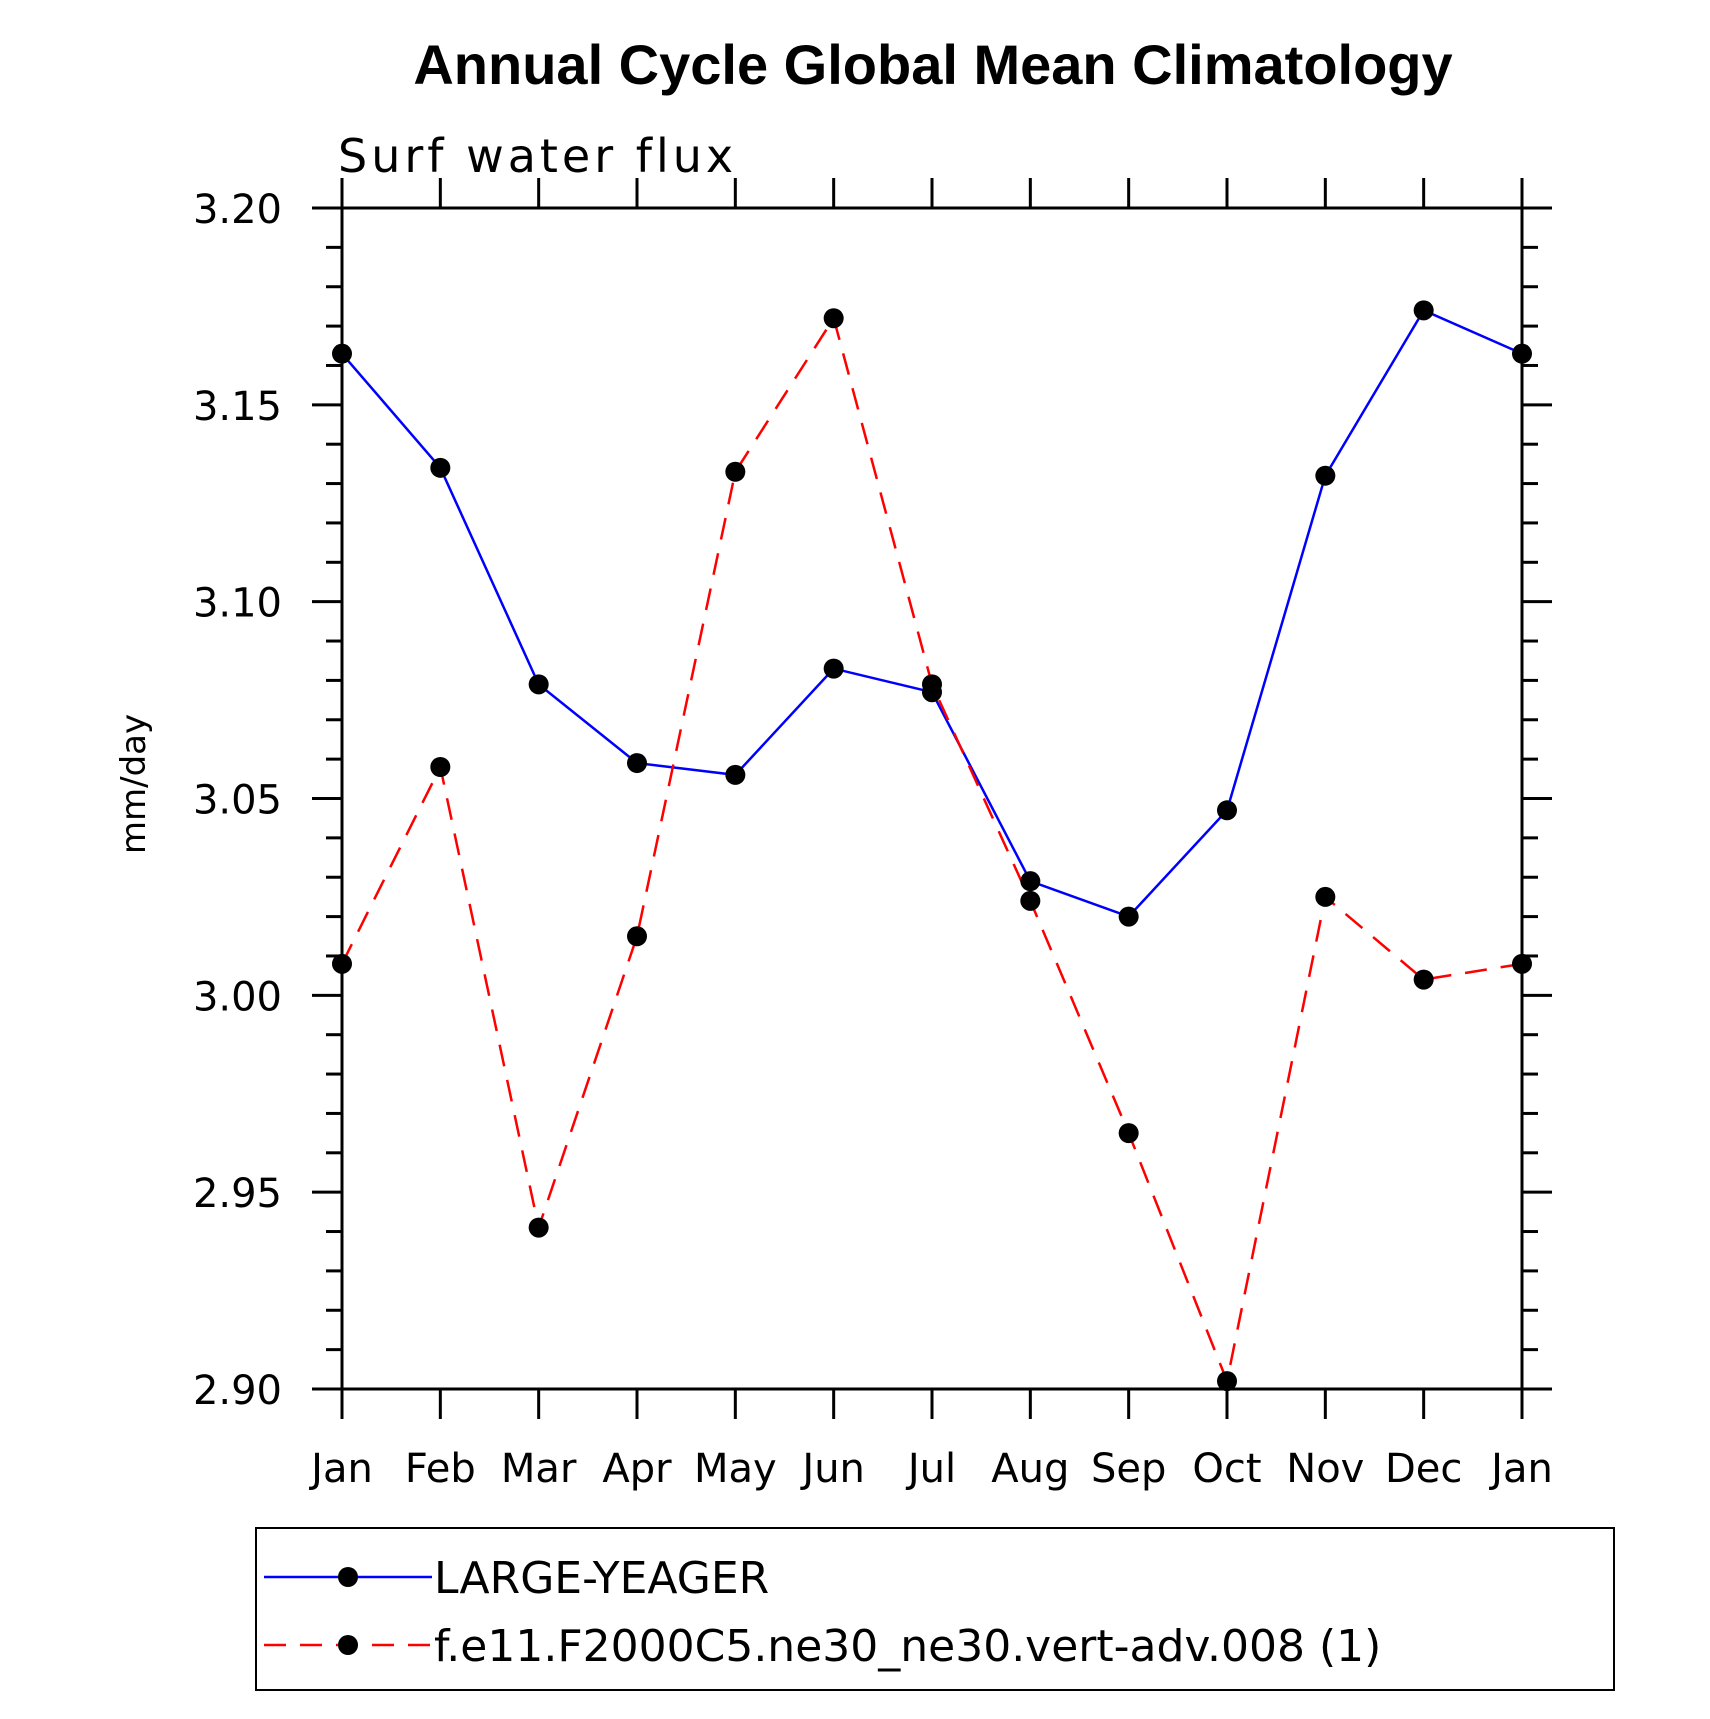 The width and height of the screenshot is (1710, 1719). I want to click on y-tick-label: 2.95, so click(237, 1194).